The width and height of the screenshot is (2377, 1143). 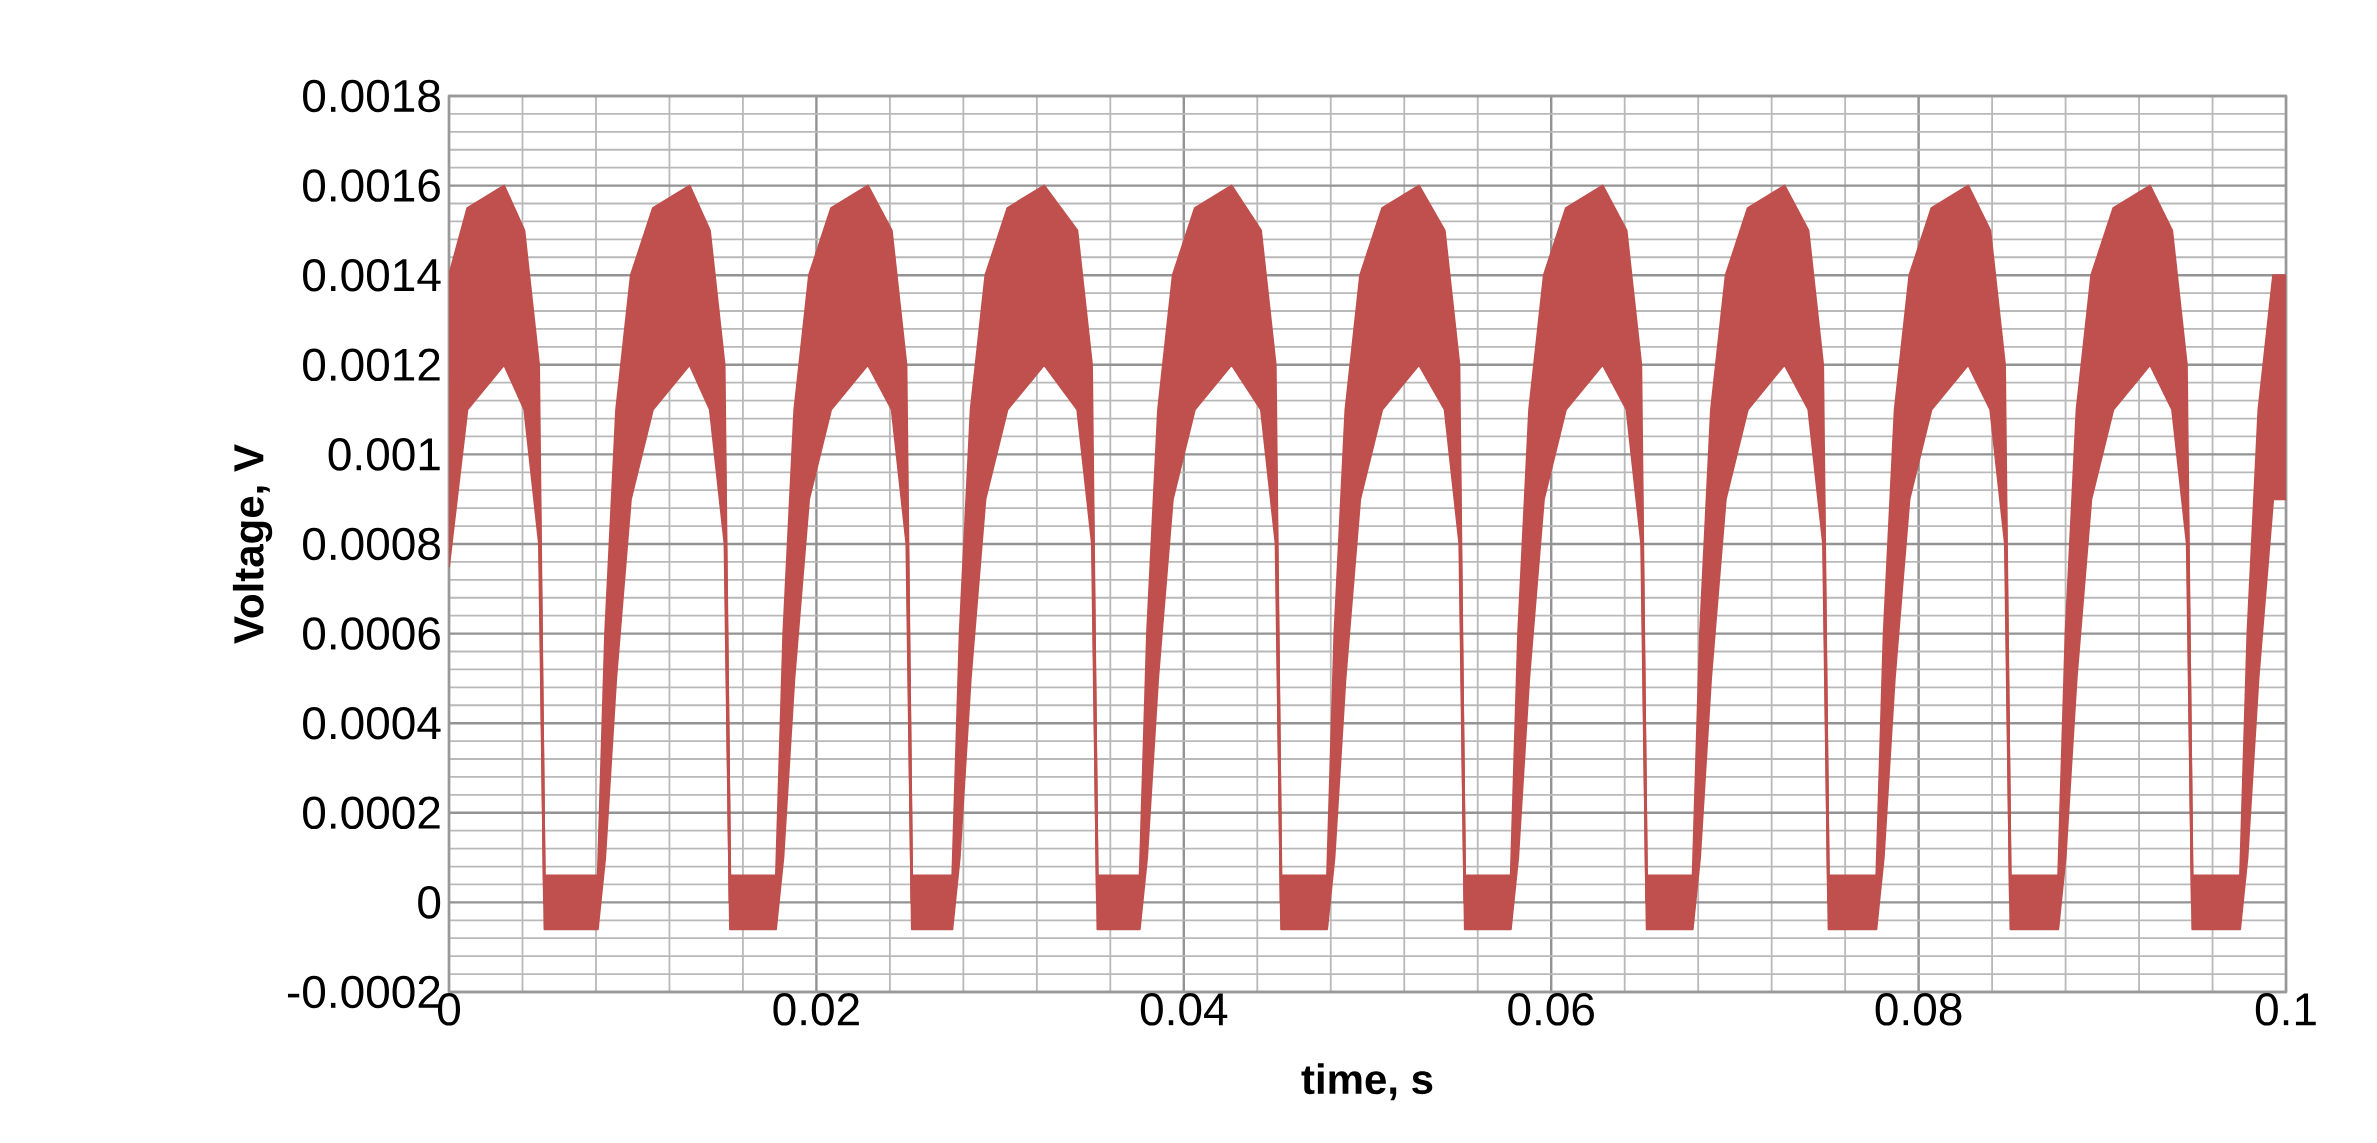 I want to click on y-tick-label: 0.0016, so click(x=371, y=185).